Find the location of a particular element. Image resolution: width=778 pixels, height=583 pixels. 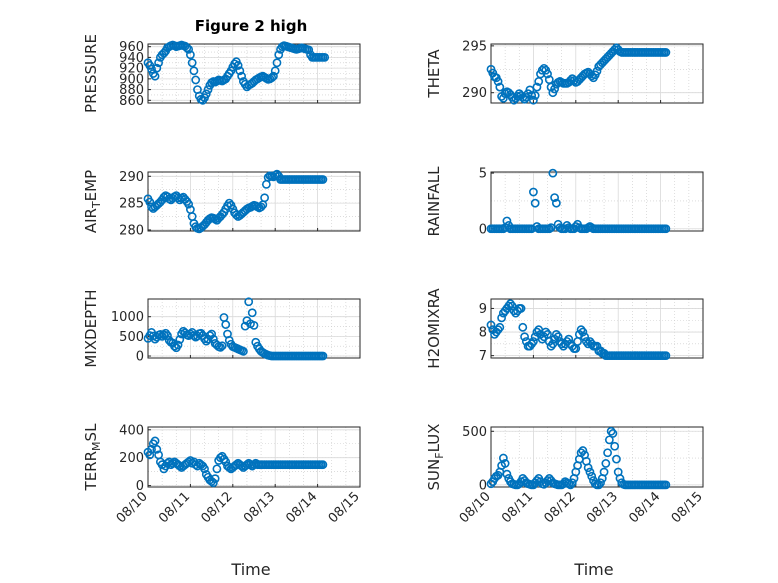

y-tick-label: 900 is located at coordinates (131, 79).